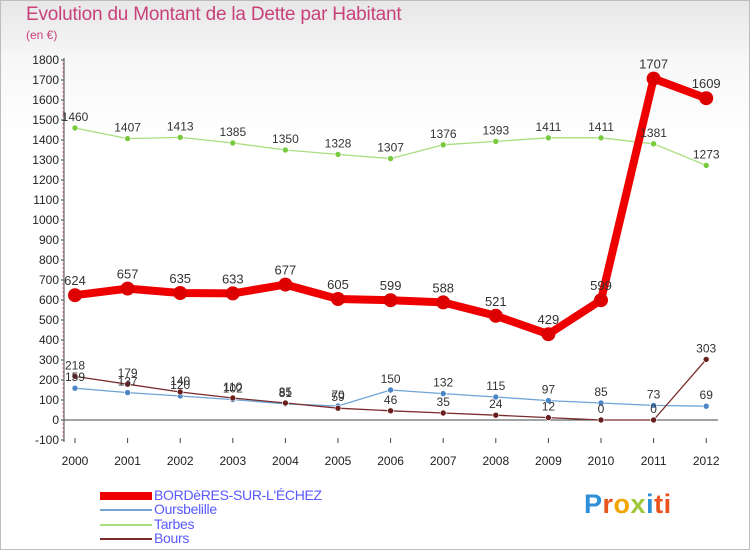  I want to click on y-tick-label: 100, so click(49, 400).